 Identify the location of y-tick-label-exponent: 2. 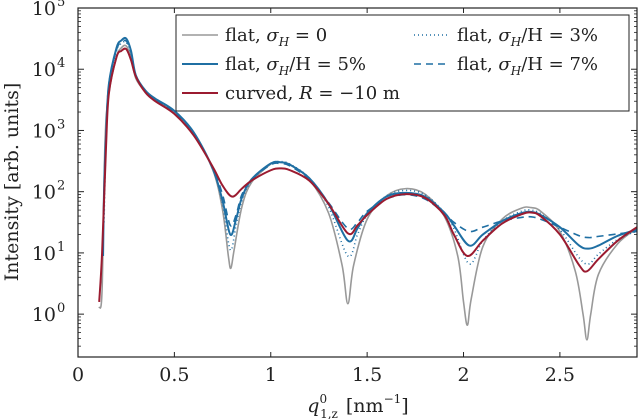
(61, 186).